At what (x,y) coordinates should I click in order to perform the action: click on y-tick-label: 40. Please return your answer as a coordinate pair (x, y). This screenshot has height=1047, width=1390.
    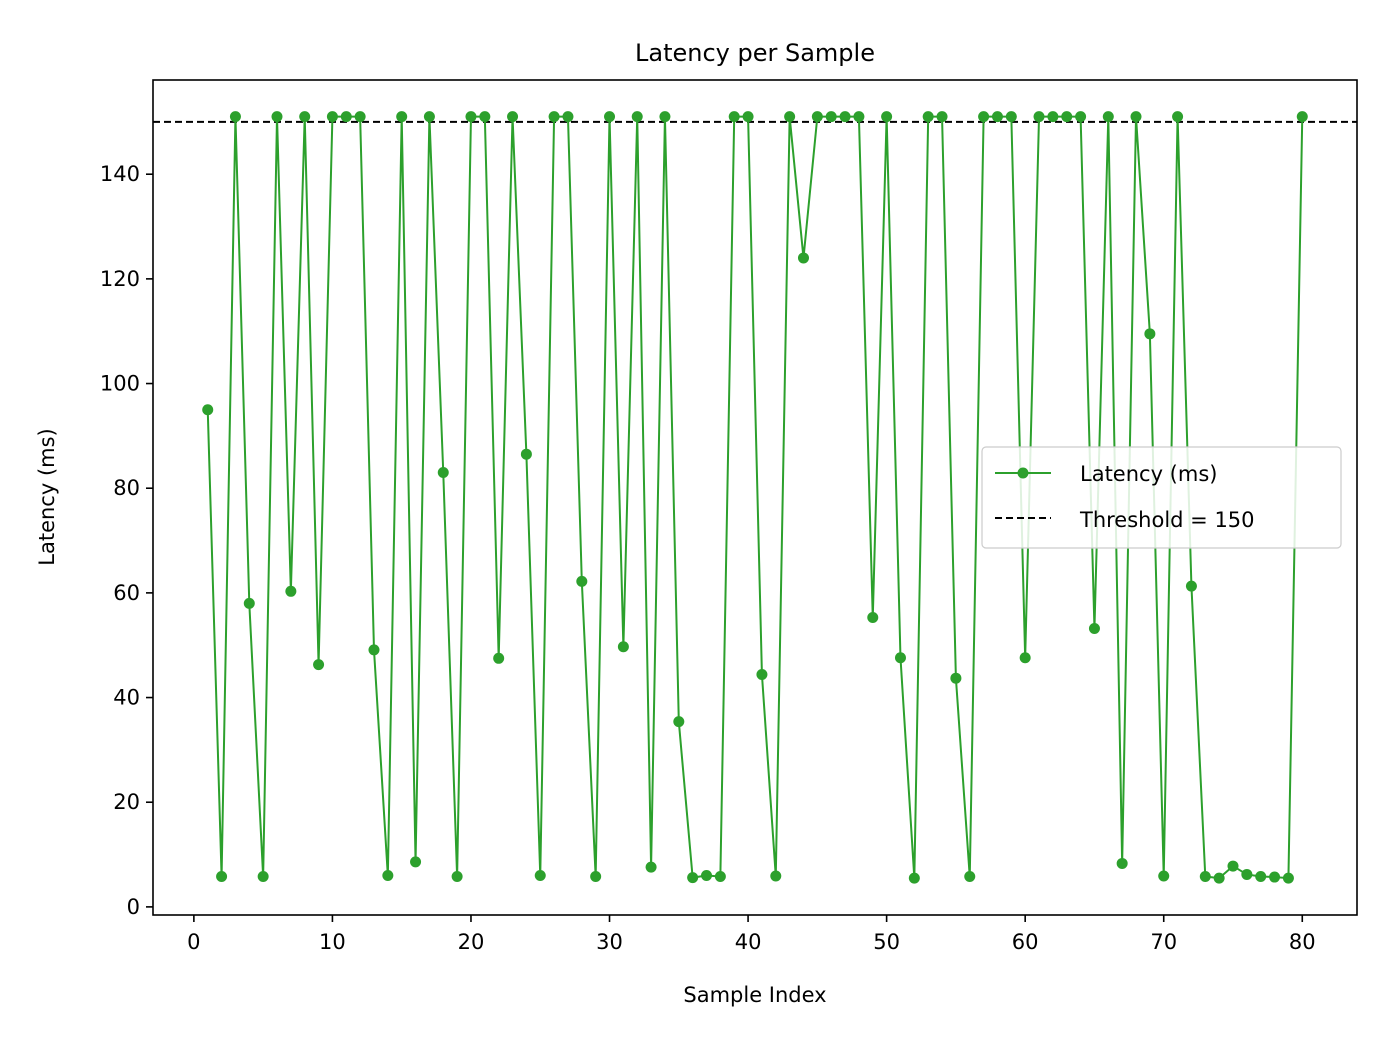
    Looking at the image, I should click on (126, 698).